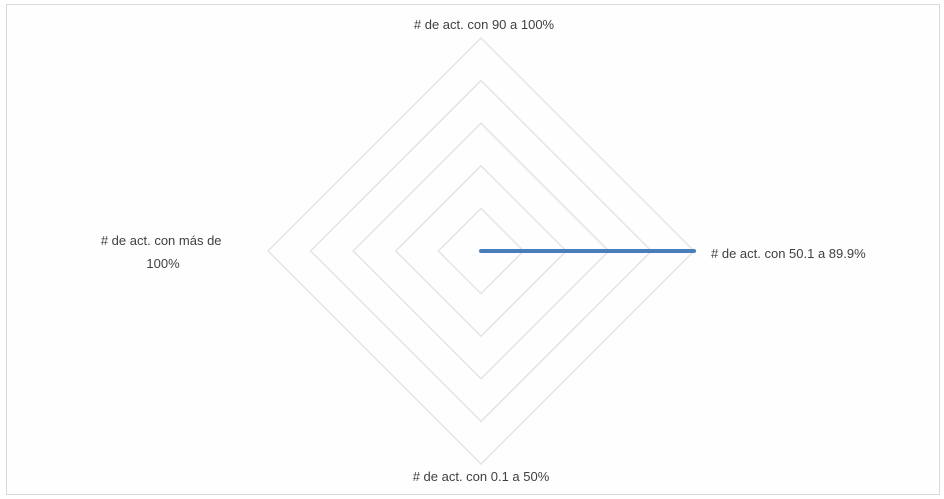 This screenshot has height=499, width=944. I want to click on axis-label-right: # de act. con 50.1 a 89.9%, so click(788, 253).